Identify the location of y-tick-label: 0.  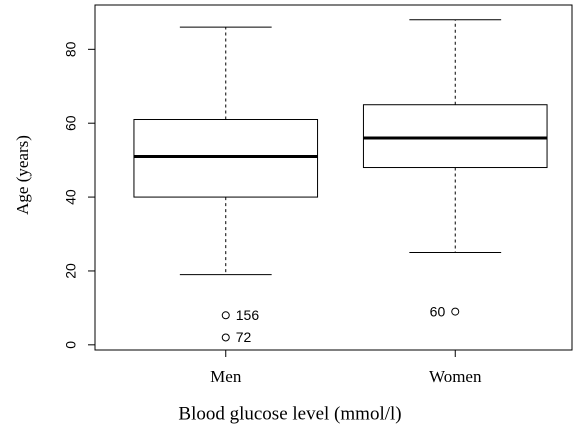
(71, 345).